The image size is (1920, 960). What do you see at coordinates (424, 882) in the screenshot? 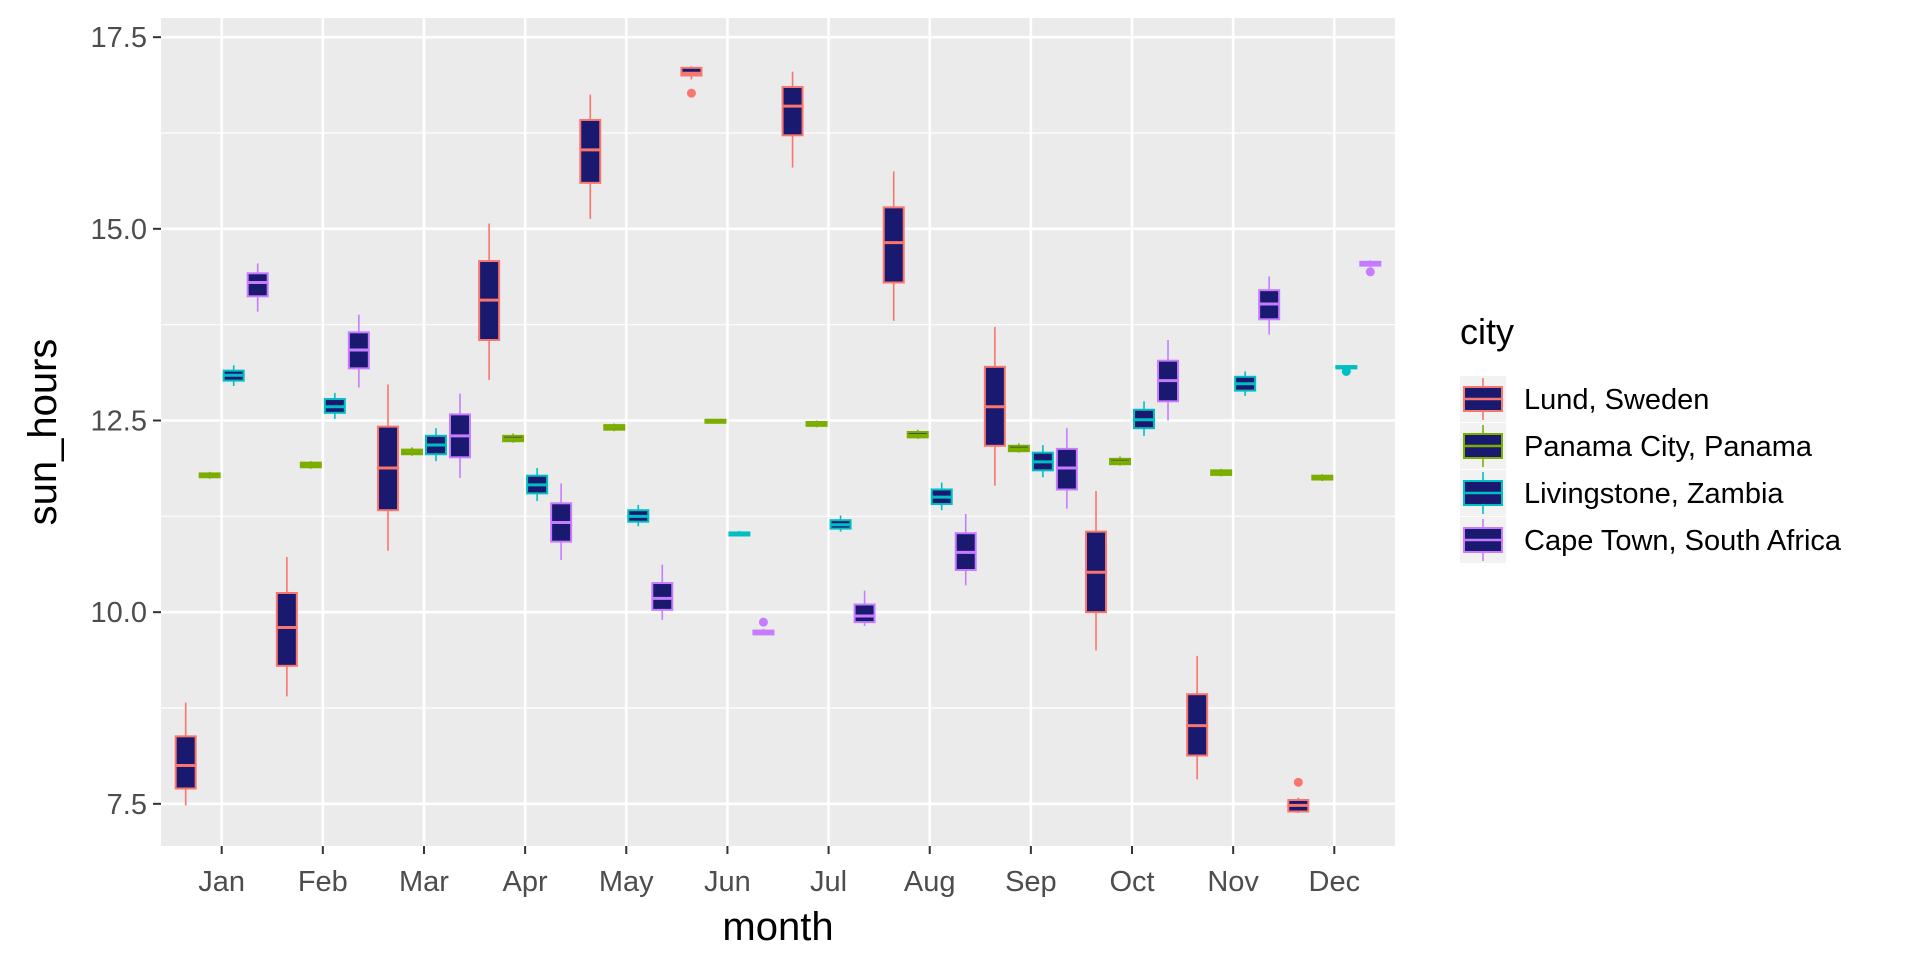
I see `x-tick-label: Mar` at bounding box center [424, 882].